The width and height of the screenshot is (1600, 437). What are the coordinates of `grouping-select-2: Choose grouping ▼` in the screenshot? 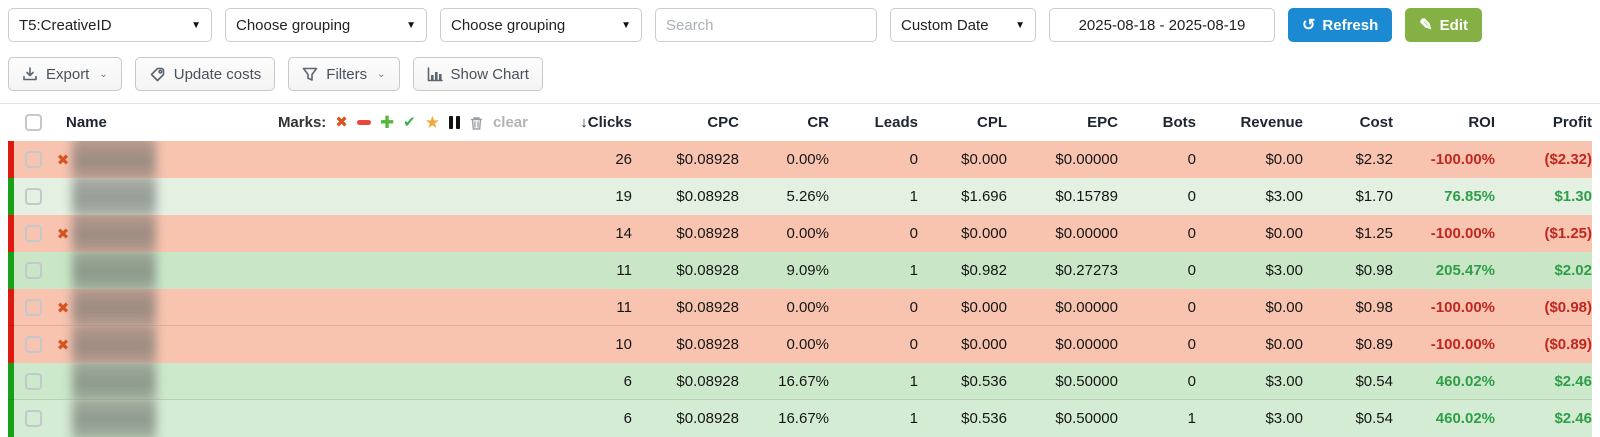 It's located at (326, 25).